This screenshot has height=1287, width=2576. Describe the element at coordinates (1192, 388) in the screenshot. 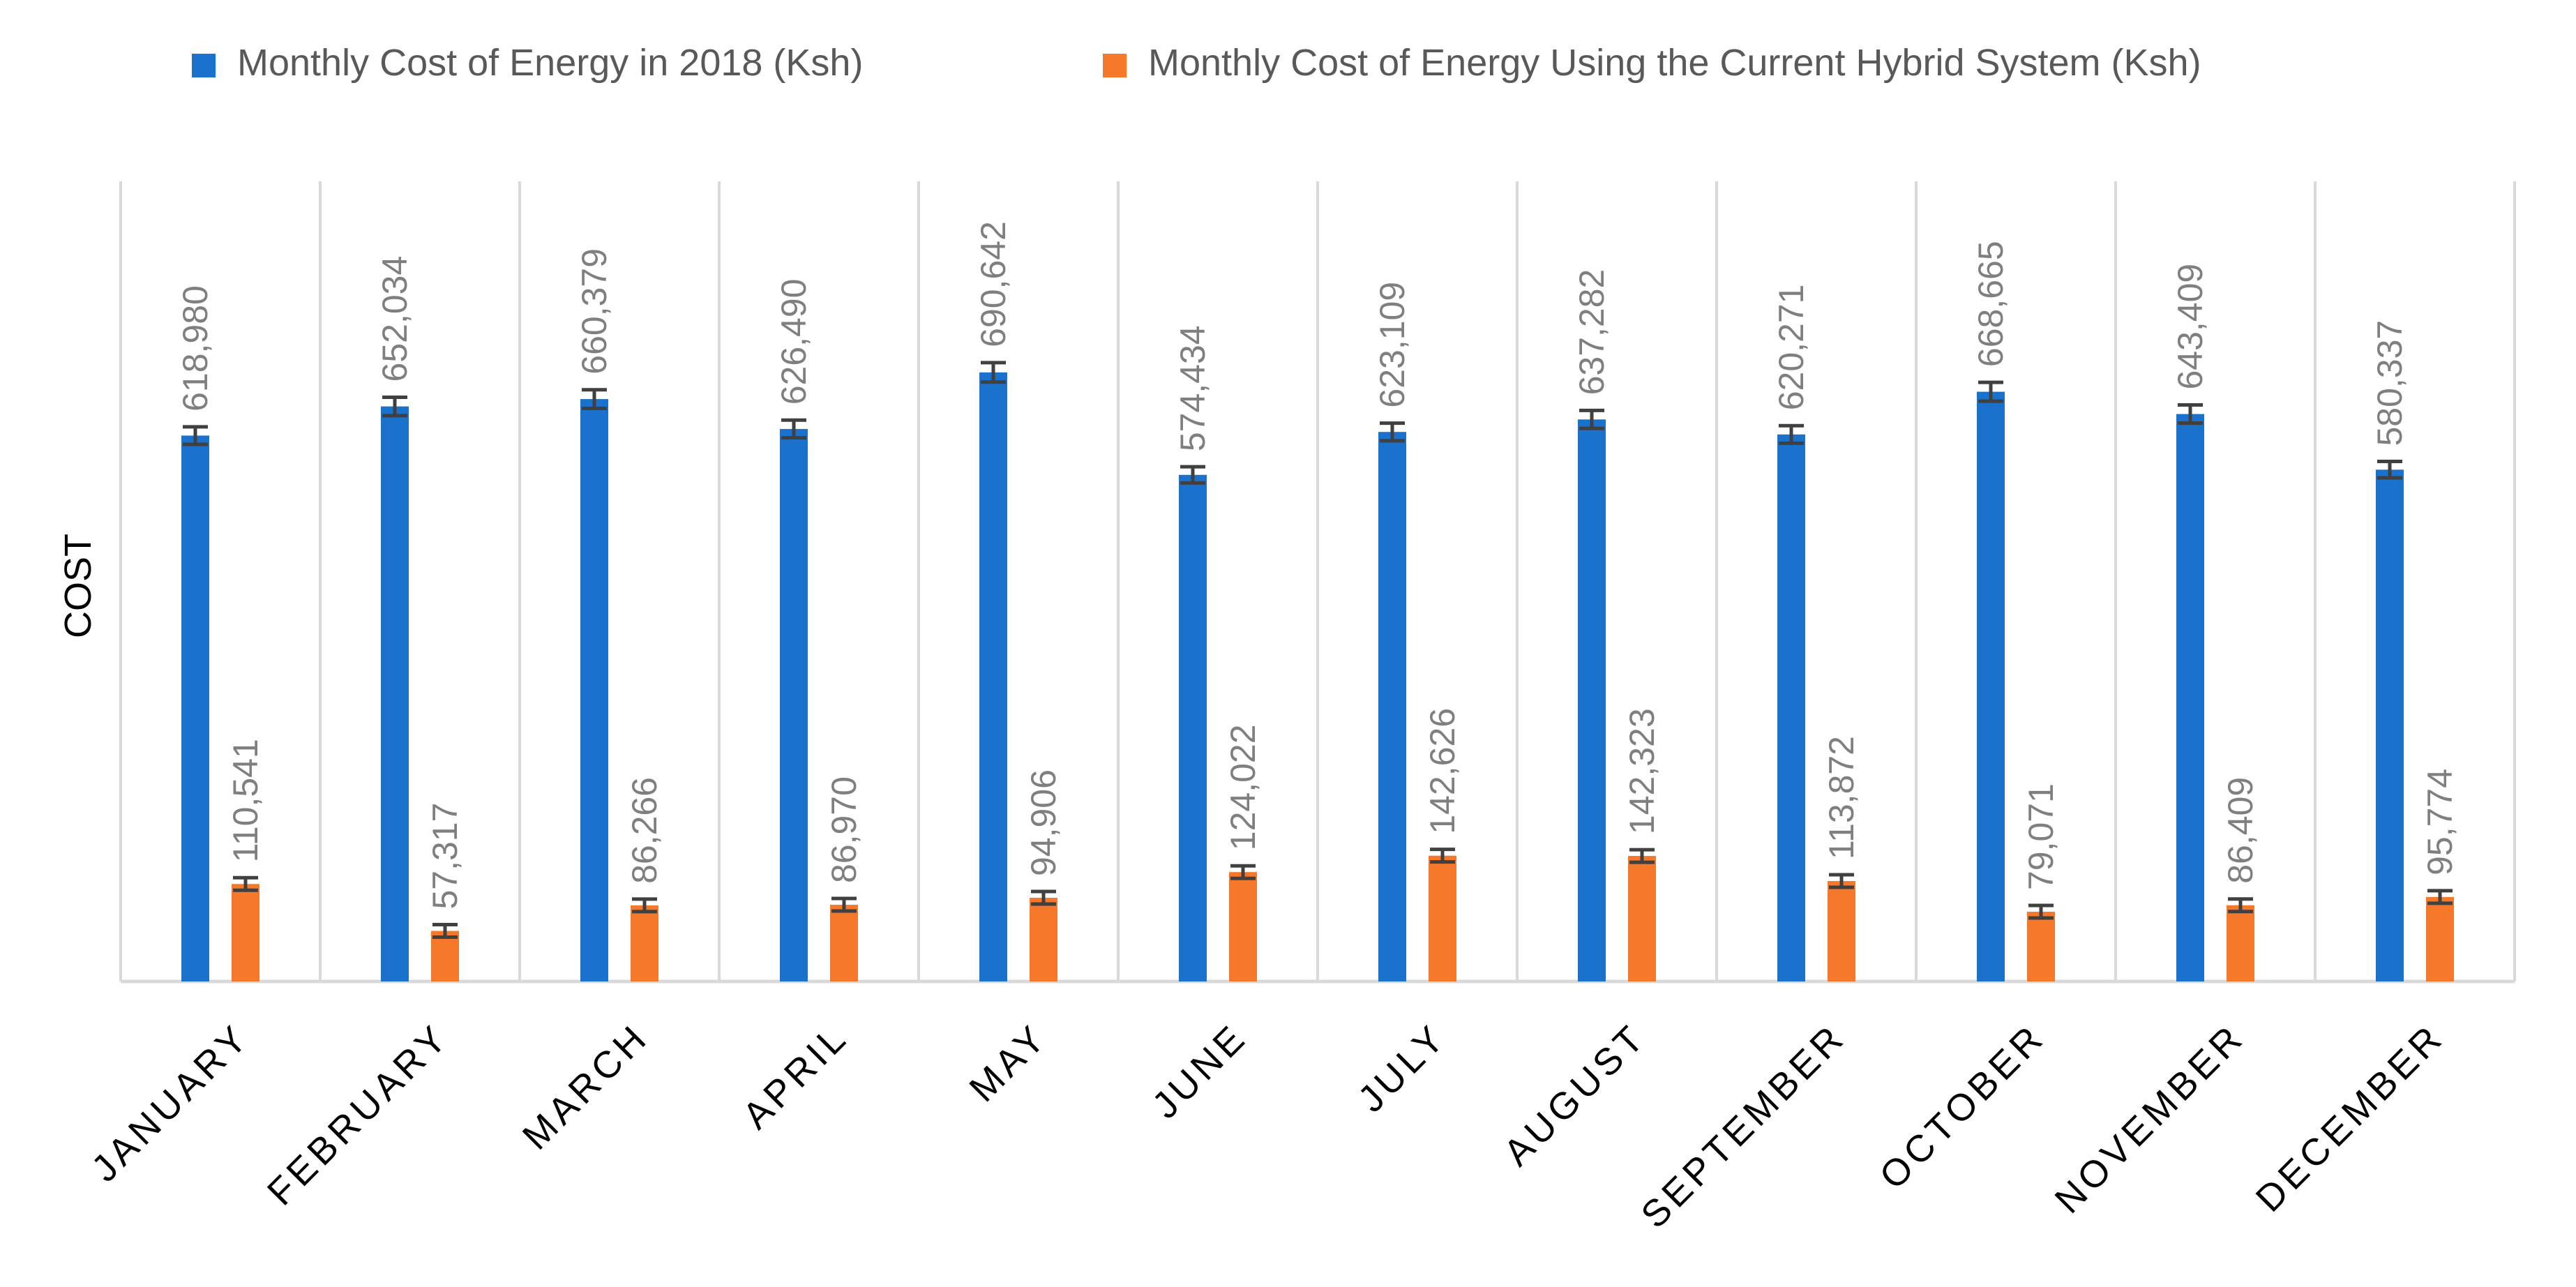

I see `data-label: 574,434` at that location.